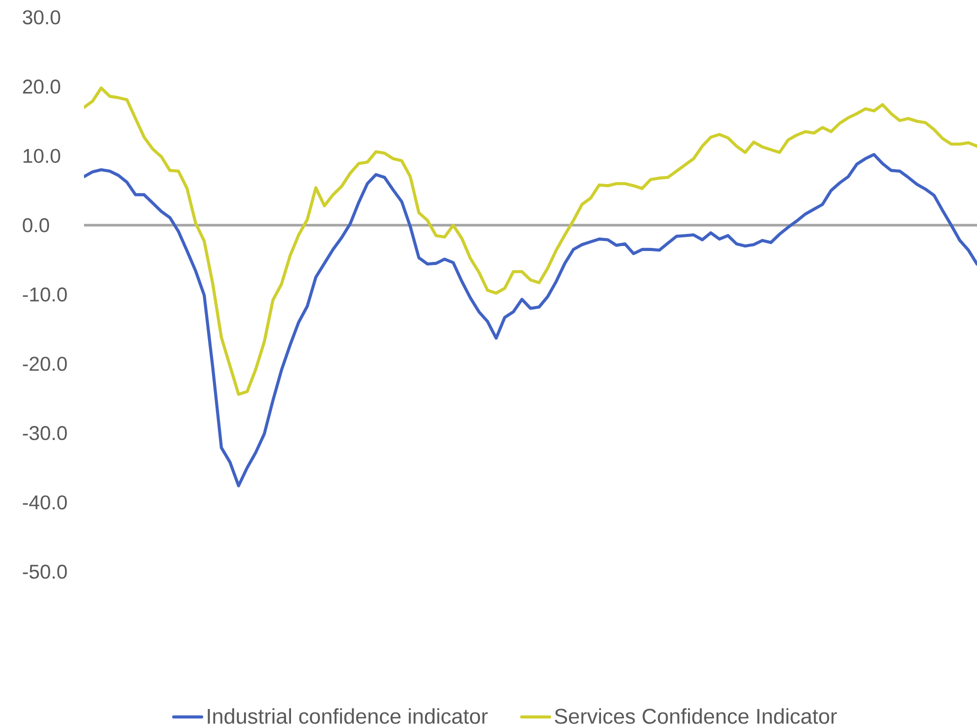  I want to click on y-tick-label: -40.0, so click(44, 502).